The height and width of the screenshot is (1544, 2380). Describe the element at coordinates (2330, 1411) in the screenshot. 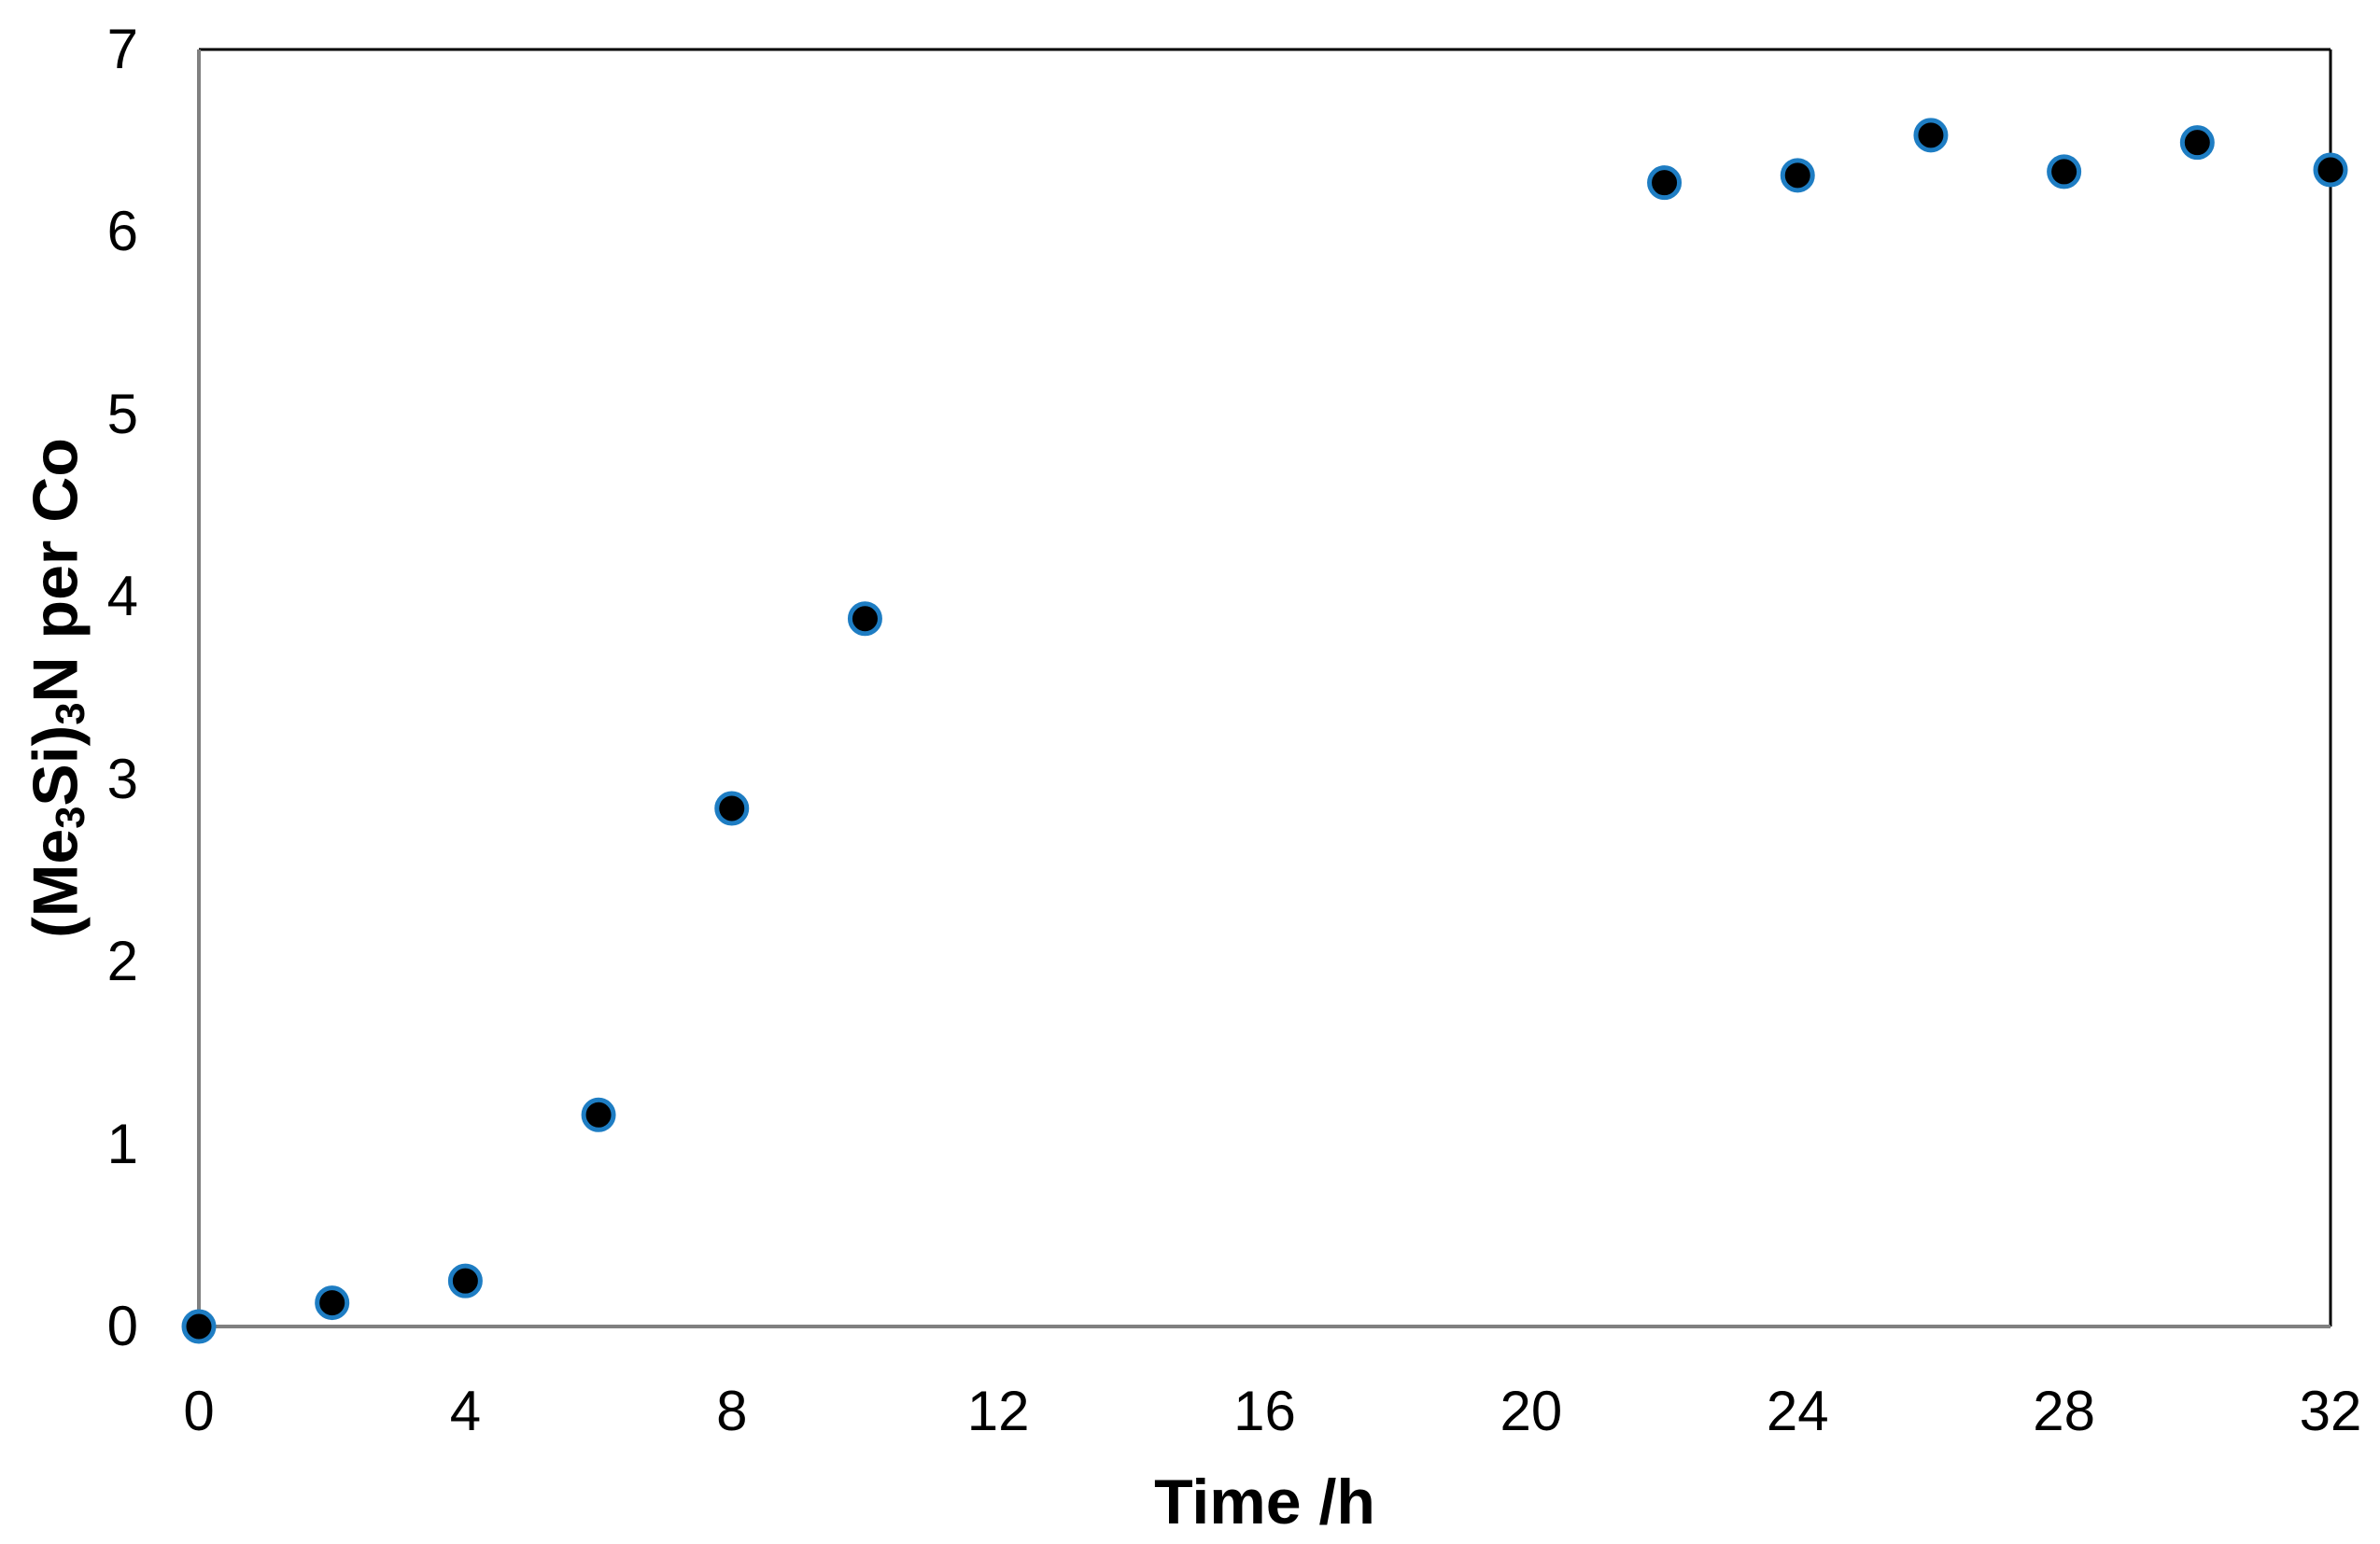

I see `x-tick-label: 32` at that location.